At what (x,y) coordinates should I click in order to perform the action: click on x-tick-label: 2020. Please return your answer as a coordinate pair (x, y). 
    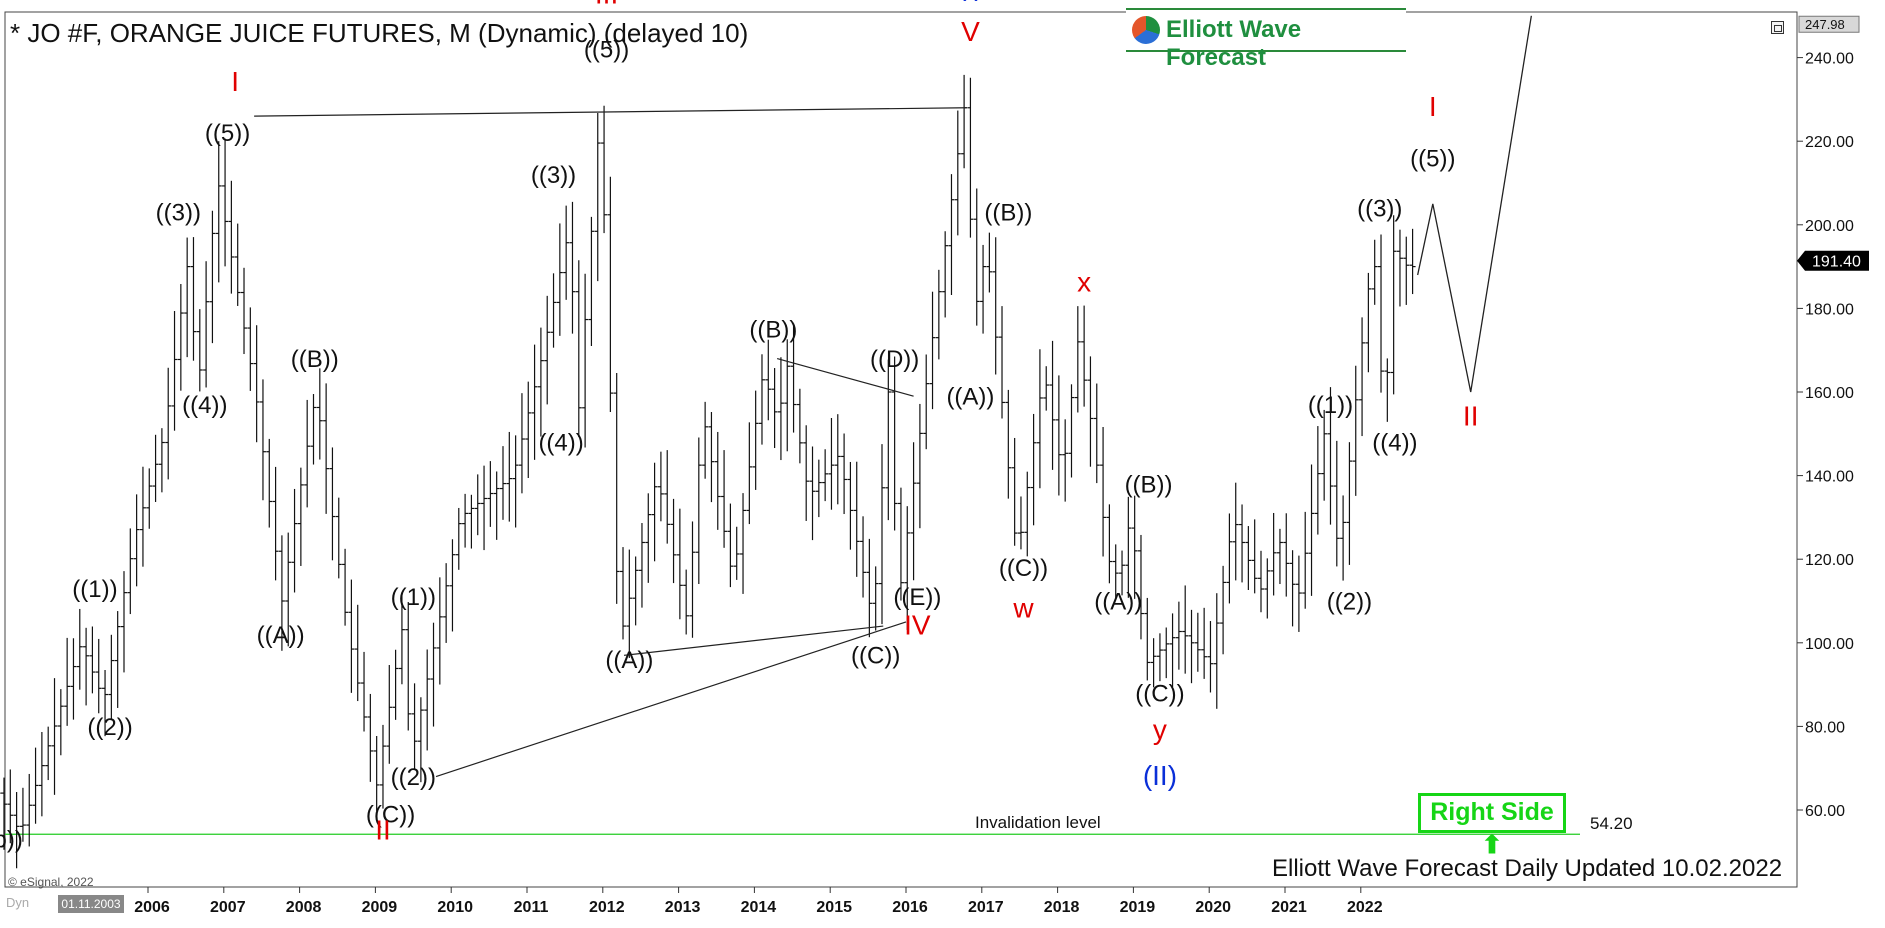
    Looking at the image, I should click on (1213, 907).